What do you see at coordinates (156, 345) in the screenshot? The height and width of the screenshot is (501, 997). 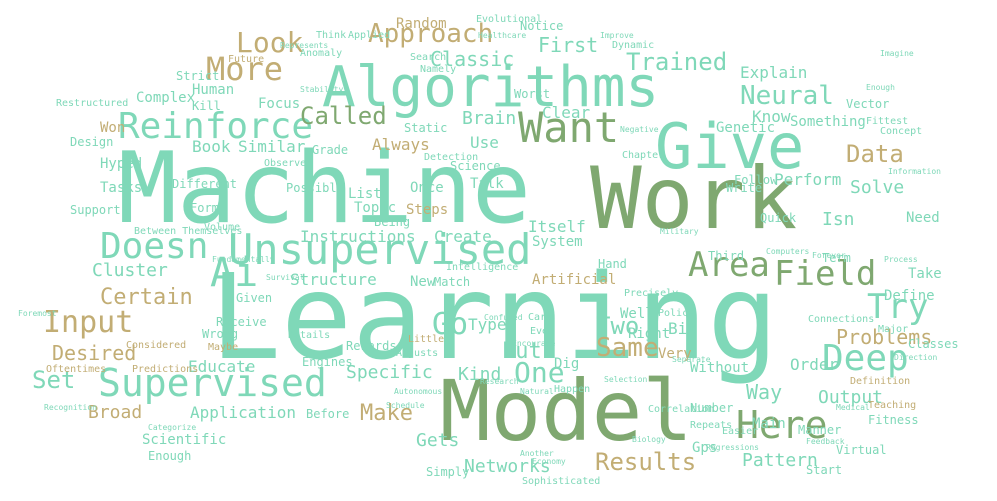 I see `cloud-word-considered: Considered` at bounding box center [156, 345].